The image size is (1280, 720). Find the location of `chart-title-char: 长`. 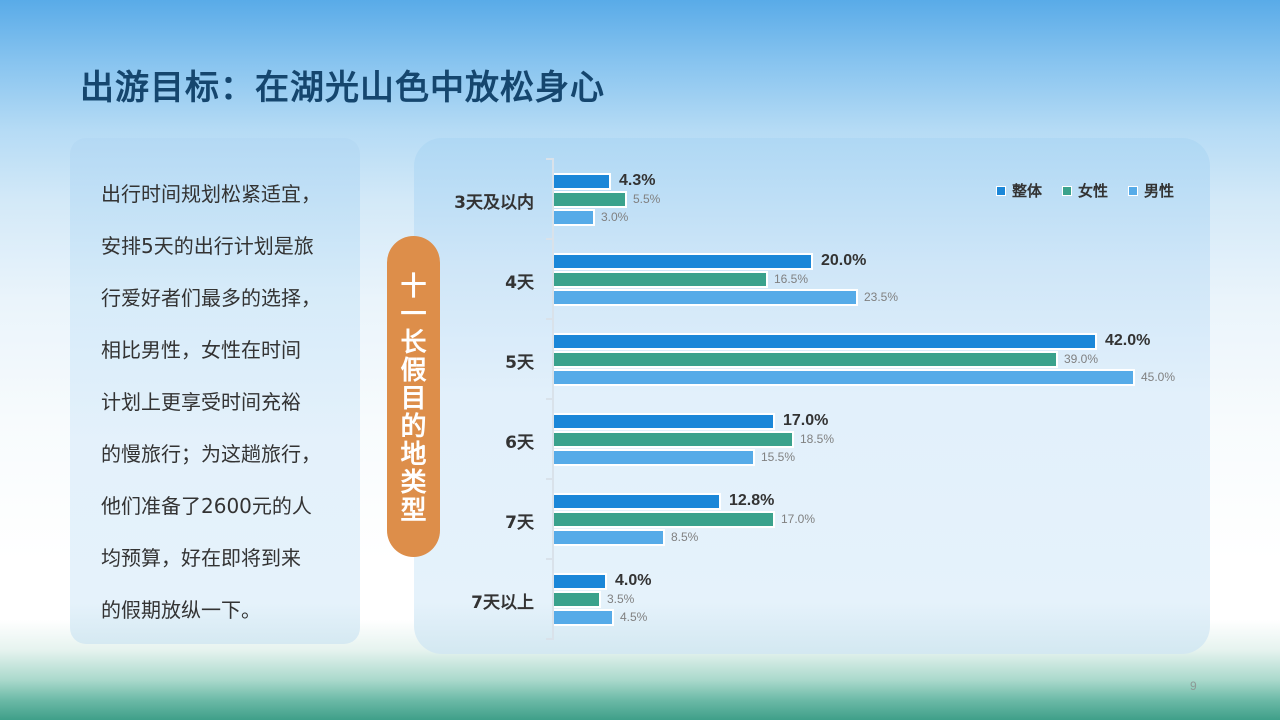

chart-title-char: 长 is located at coordinates (413, 342).